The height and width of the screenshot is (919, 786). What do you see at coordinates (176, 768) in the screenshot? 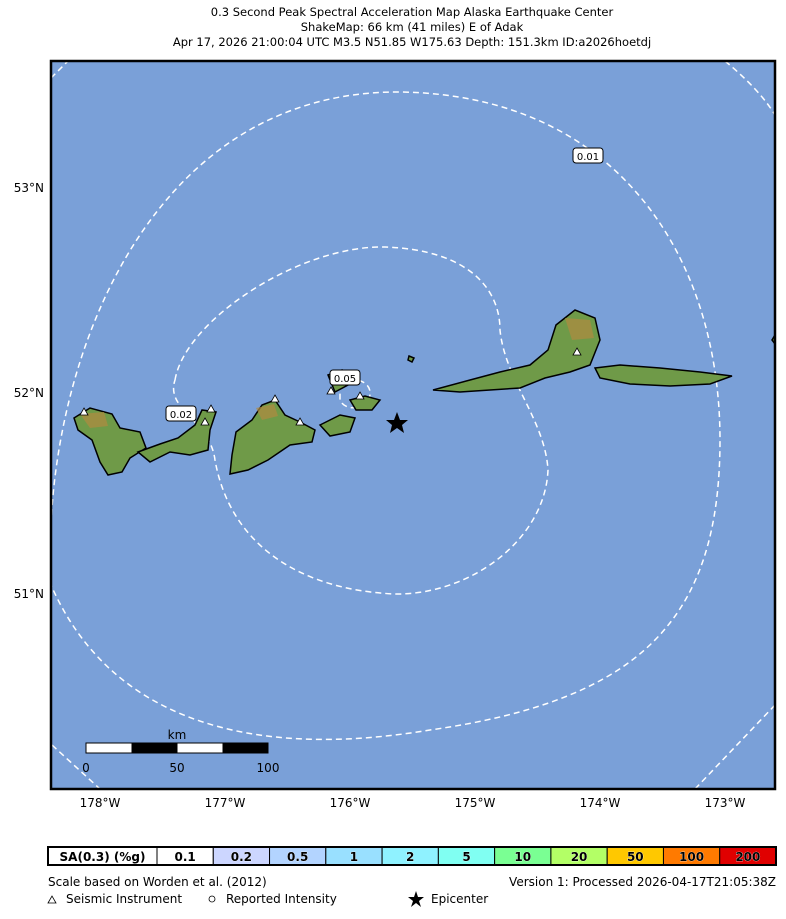
I see `scale-tick: 50` at bounding box center [176, 768].